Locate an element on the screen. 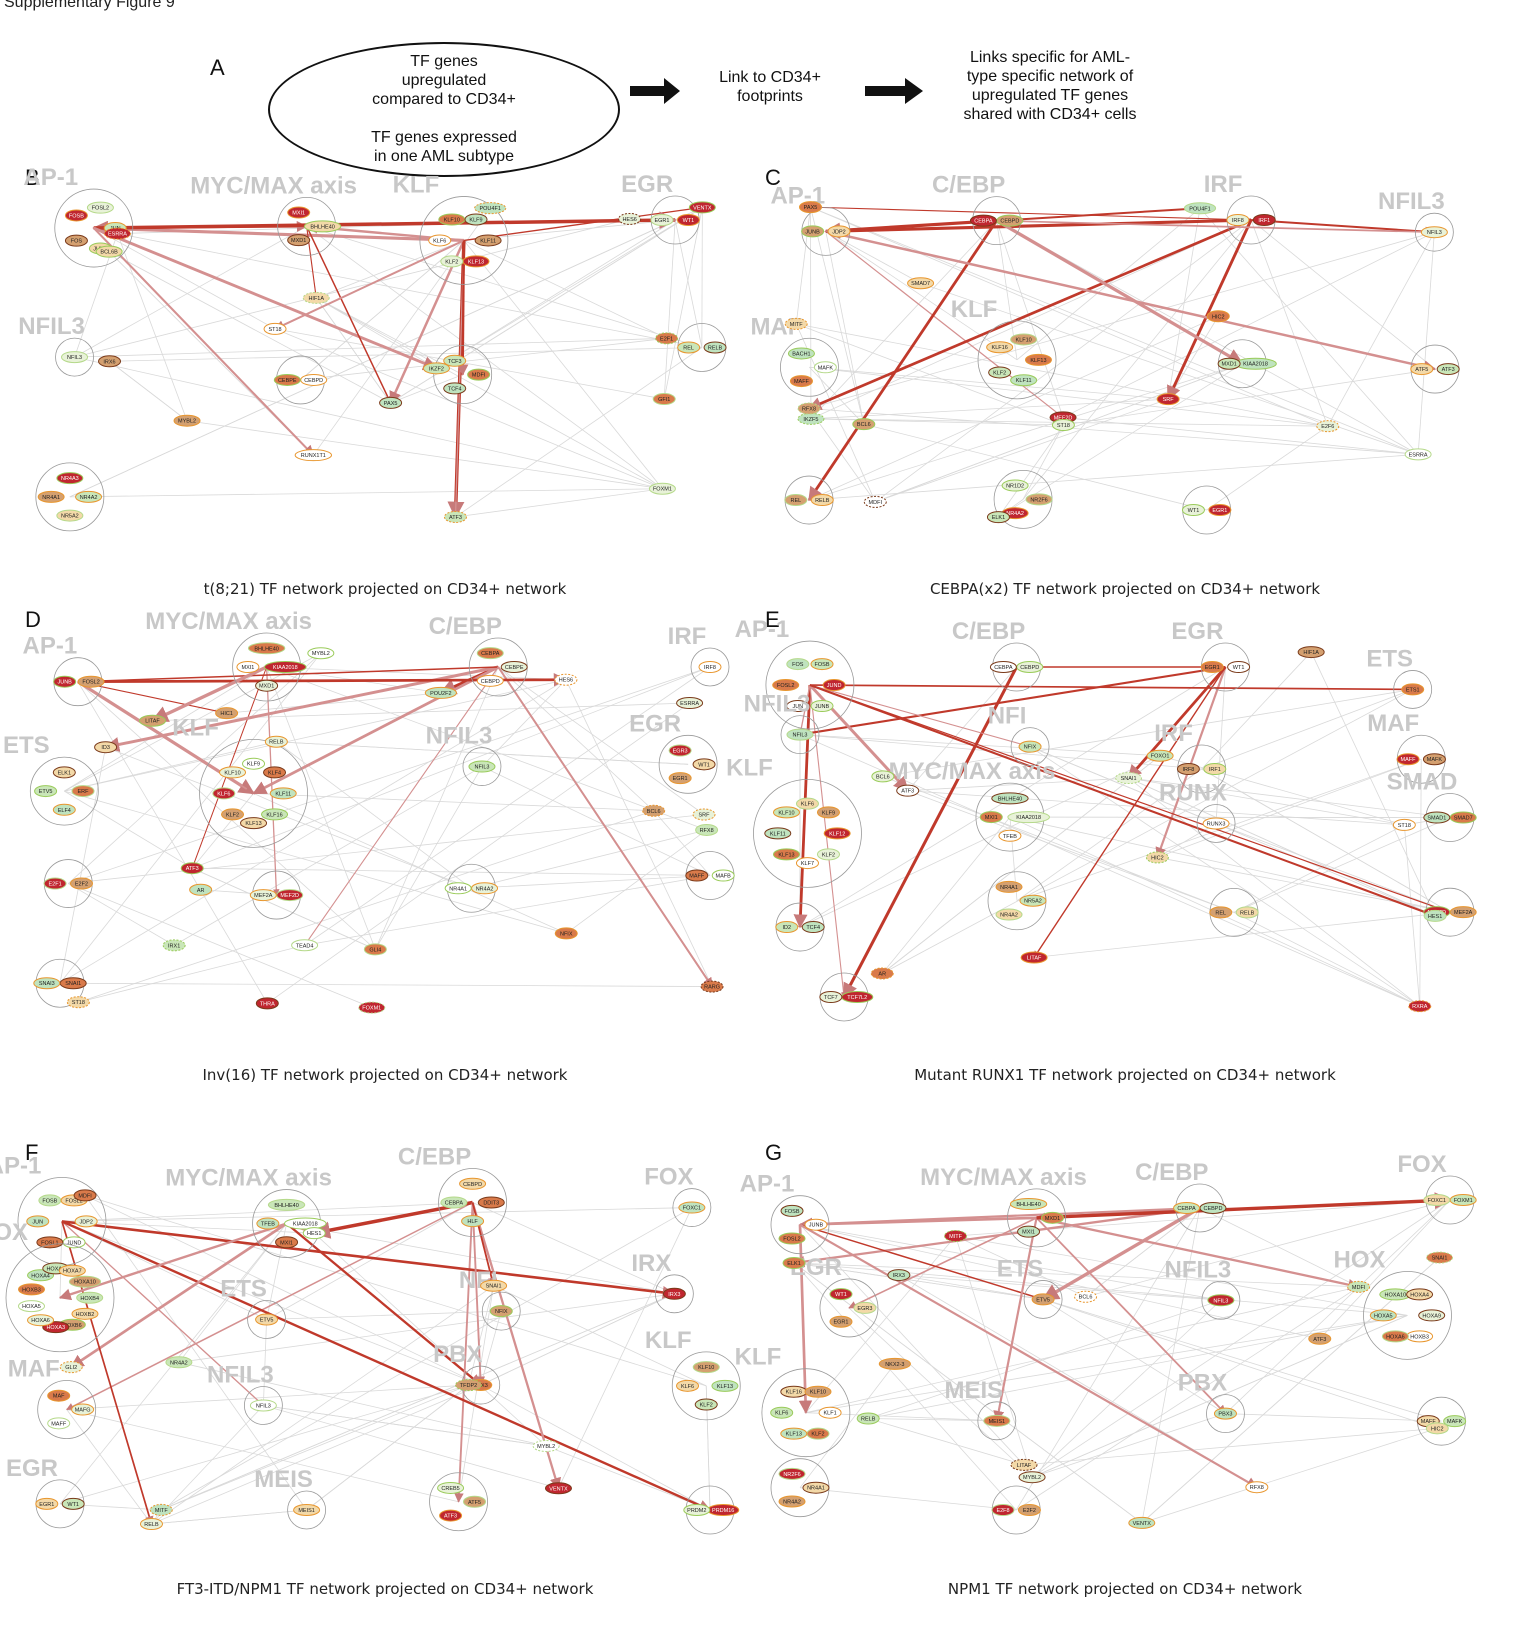 The width and height of the screenshot is (1520, 1636). tf-node: MDFI is located at coordinates (85, 1195).